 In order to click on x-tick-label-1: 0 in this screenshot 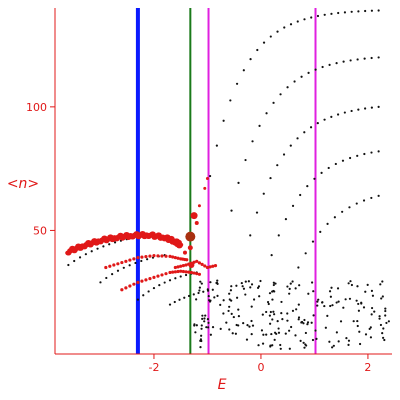, I will do `click(260, 367)`.